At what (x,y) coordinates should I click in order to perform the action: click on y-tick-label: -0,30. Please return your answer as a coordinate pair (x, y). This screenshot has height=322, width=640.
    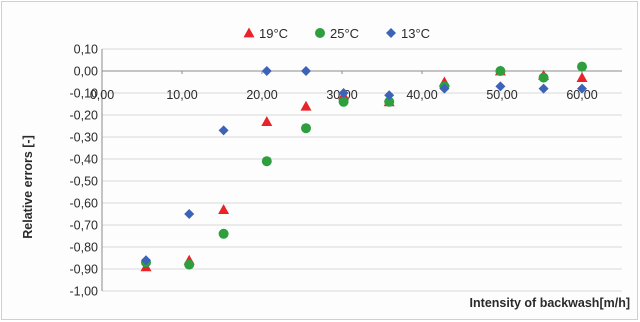
    Looking at the image, I should click on (84, 138).